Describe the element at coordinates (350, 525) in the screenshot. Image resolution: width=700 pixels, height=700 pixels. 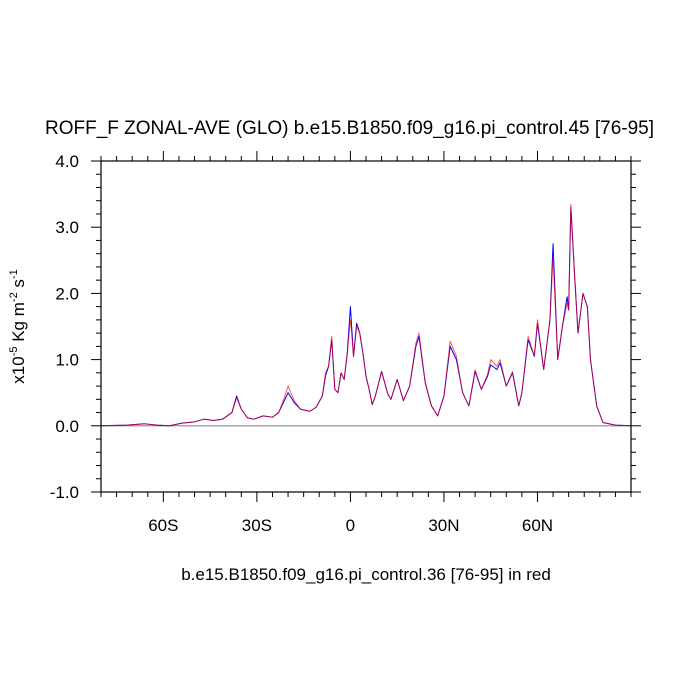
I see `x-tick-label: 0` at that location.